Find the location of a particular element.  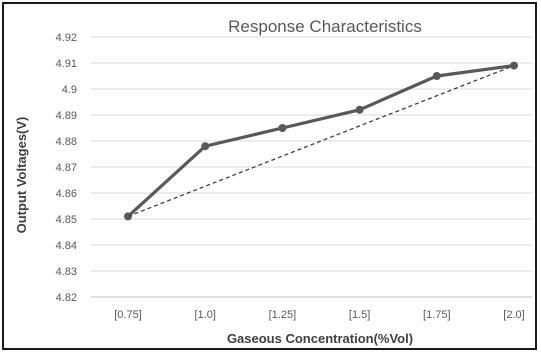

x-tick-label: [2.0] is located at coordinates (513, 315).